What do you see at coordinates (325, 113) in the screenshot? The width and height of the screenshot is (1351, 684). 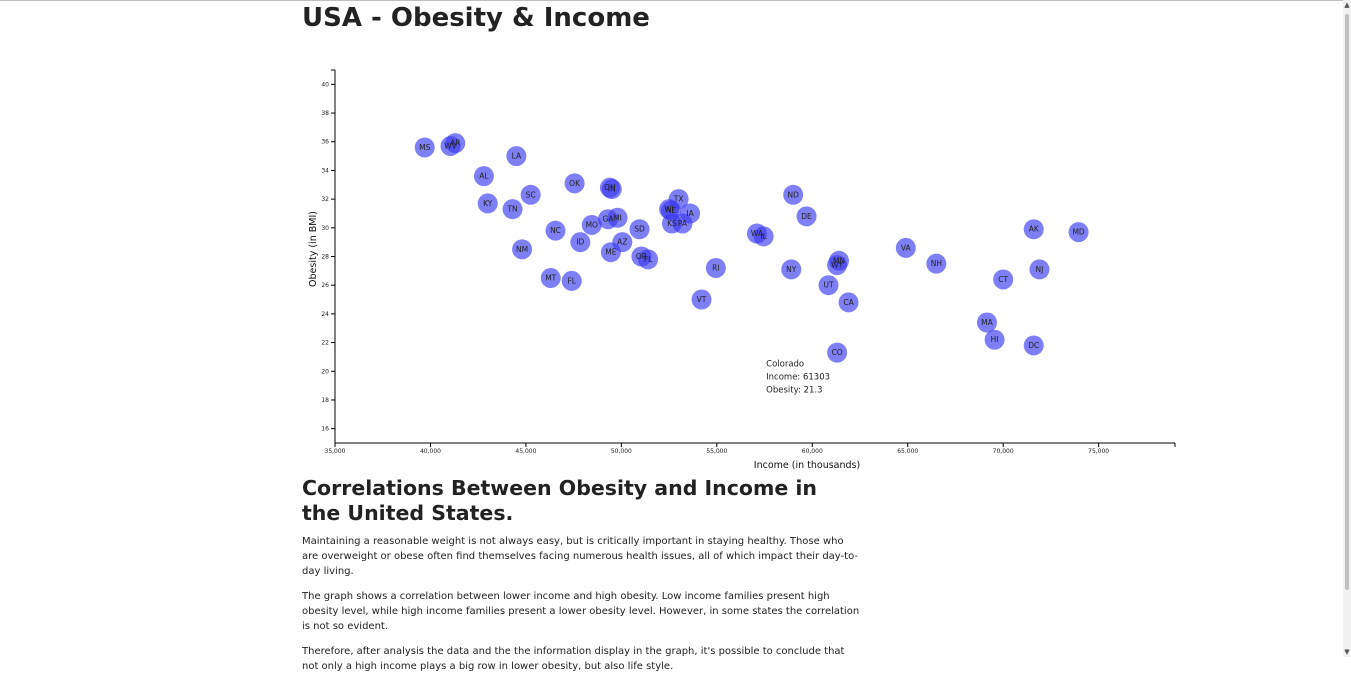 I see `y-tick-label: 38` at bounding box center [325, 113].